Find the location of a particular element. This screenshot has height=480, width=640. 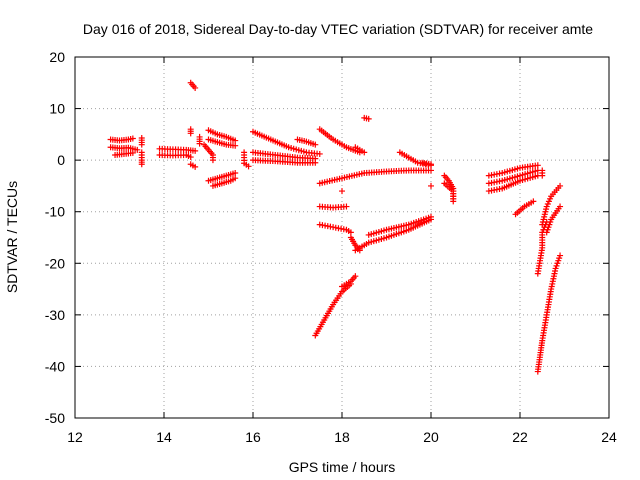

y-tick-label: -30 is located at coordinates (55, 315).